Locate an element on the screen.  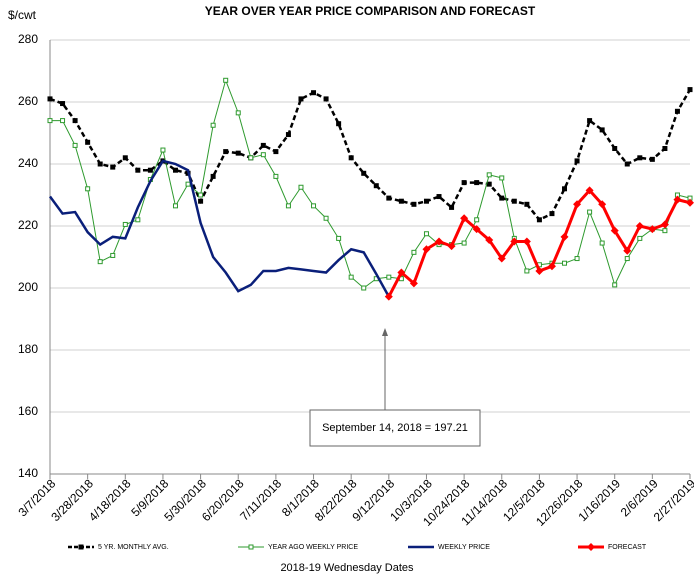
y-tick-label: 140 is located at coordinates (28, 473).